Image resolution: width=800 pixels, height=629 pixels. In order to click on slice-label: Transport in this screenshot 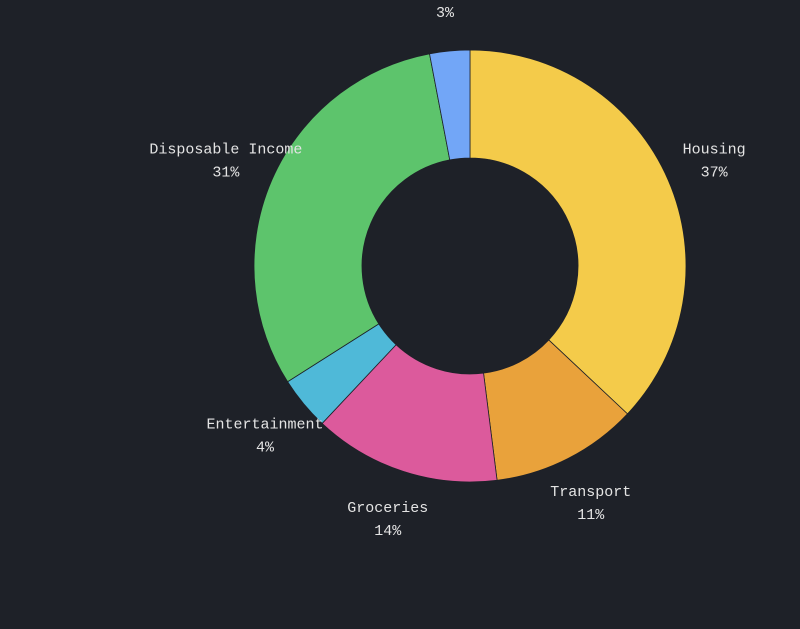, I will do `click(590, 492)`.